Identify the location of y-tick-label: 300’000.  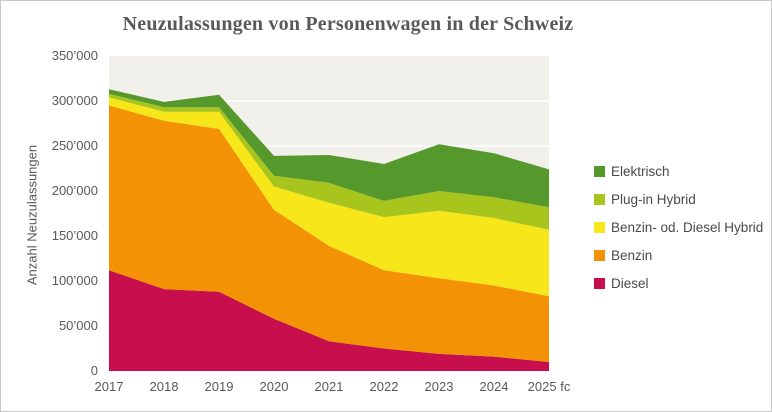
(74, 100).